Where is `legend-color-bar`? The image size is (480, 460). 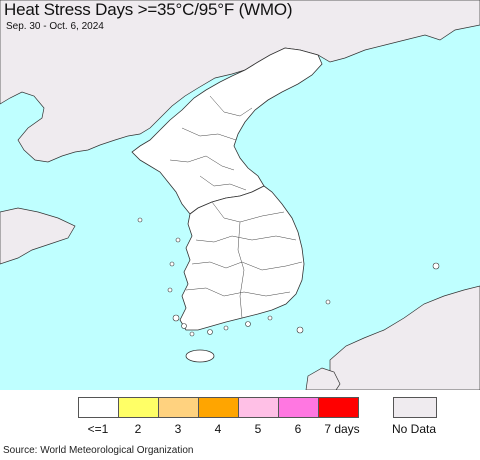 legend-color-bar is located at coordinates (218, 407).